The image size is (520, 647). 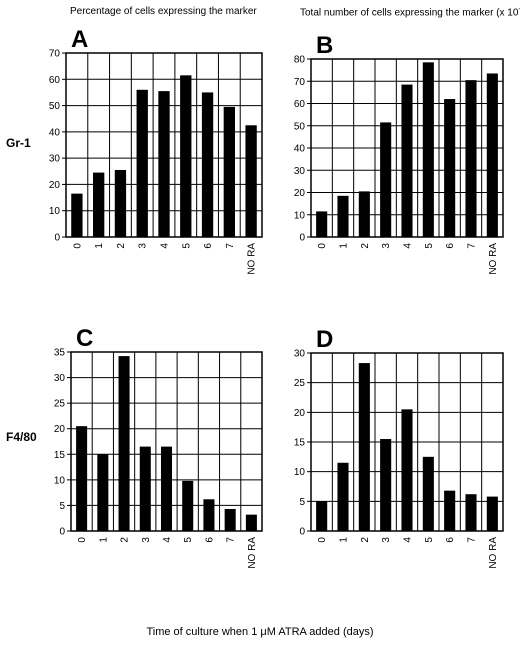 I want to click on panel-letter: A, so click(x=79, y=39).